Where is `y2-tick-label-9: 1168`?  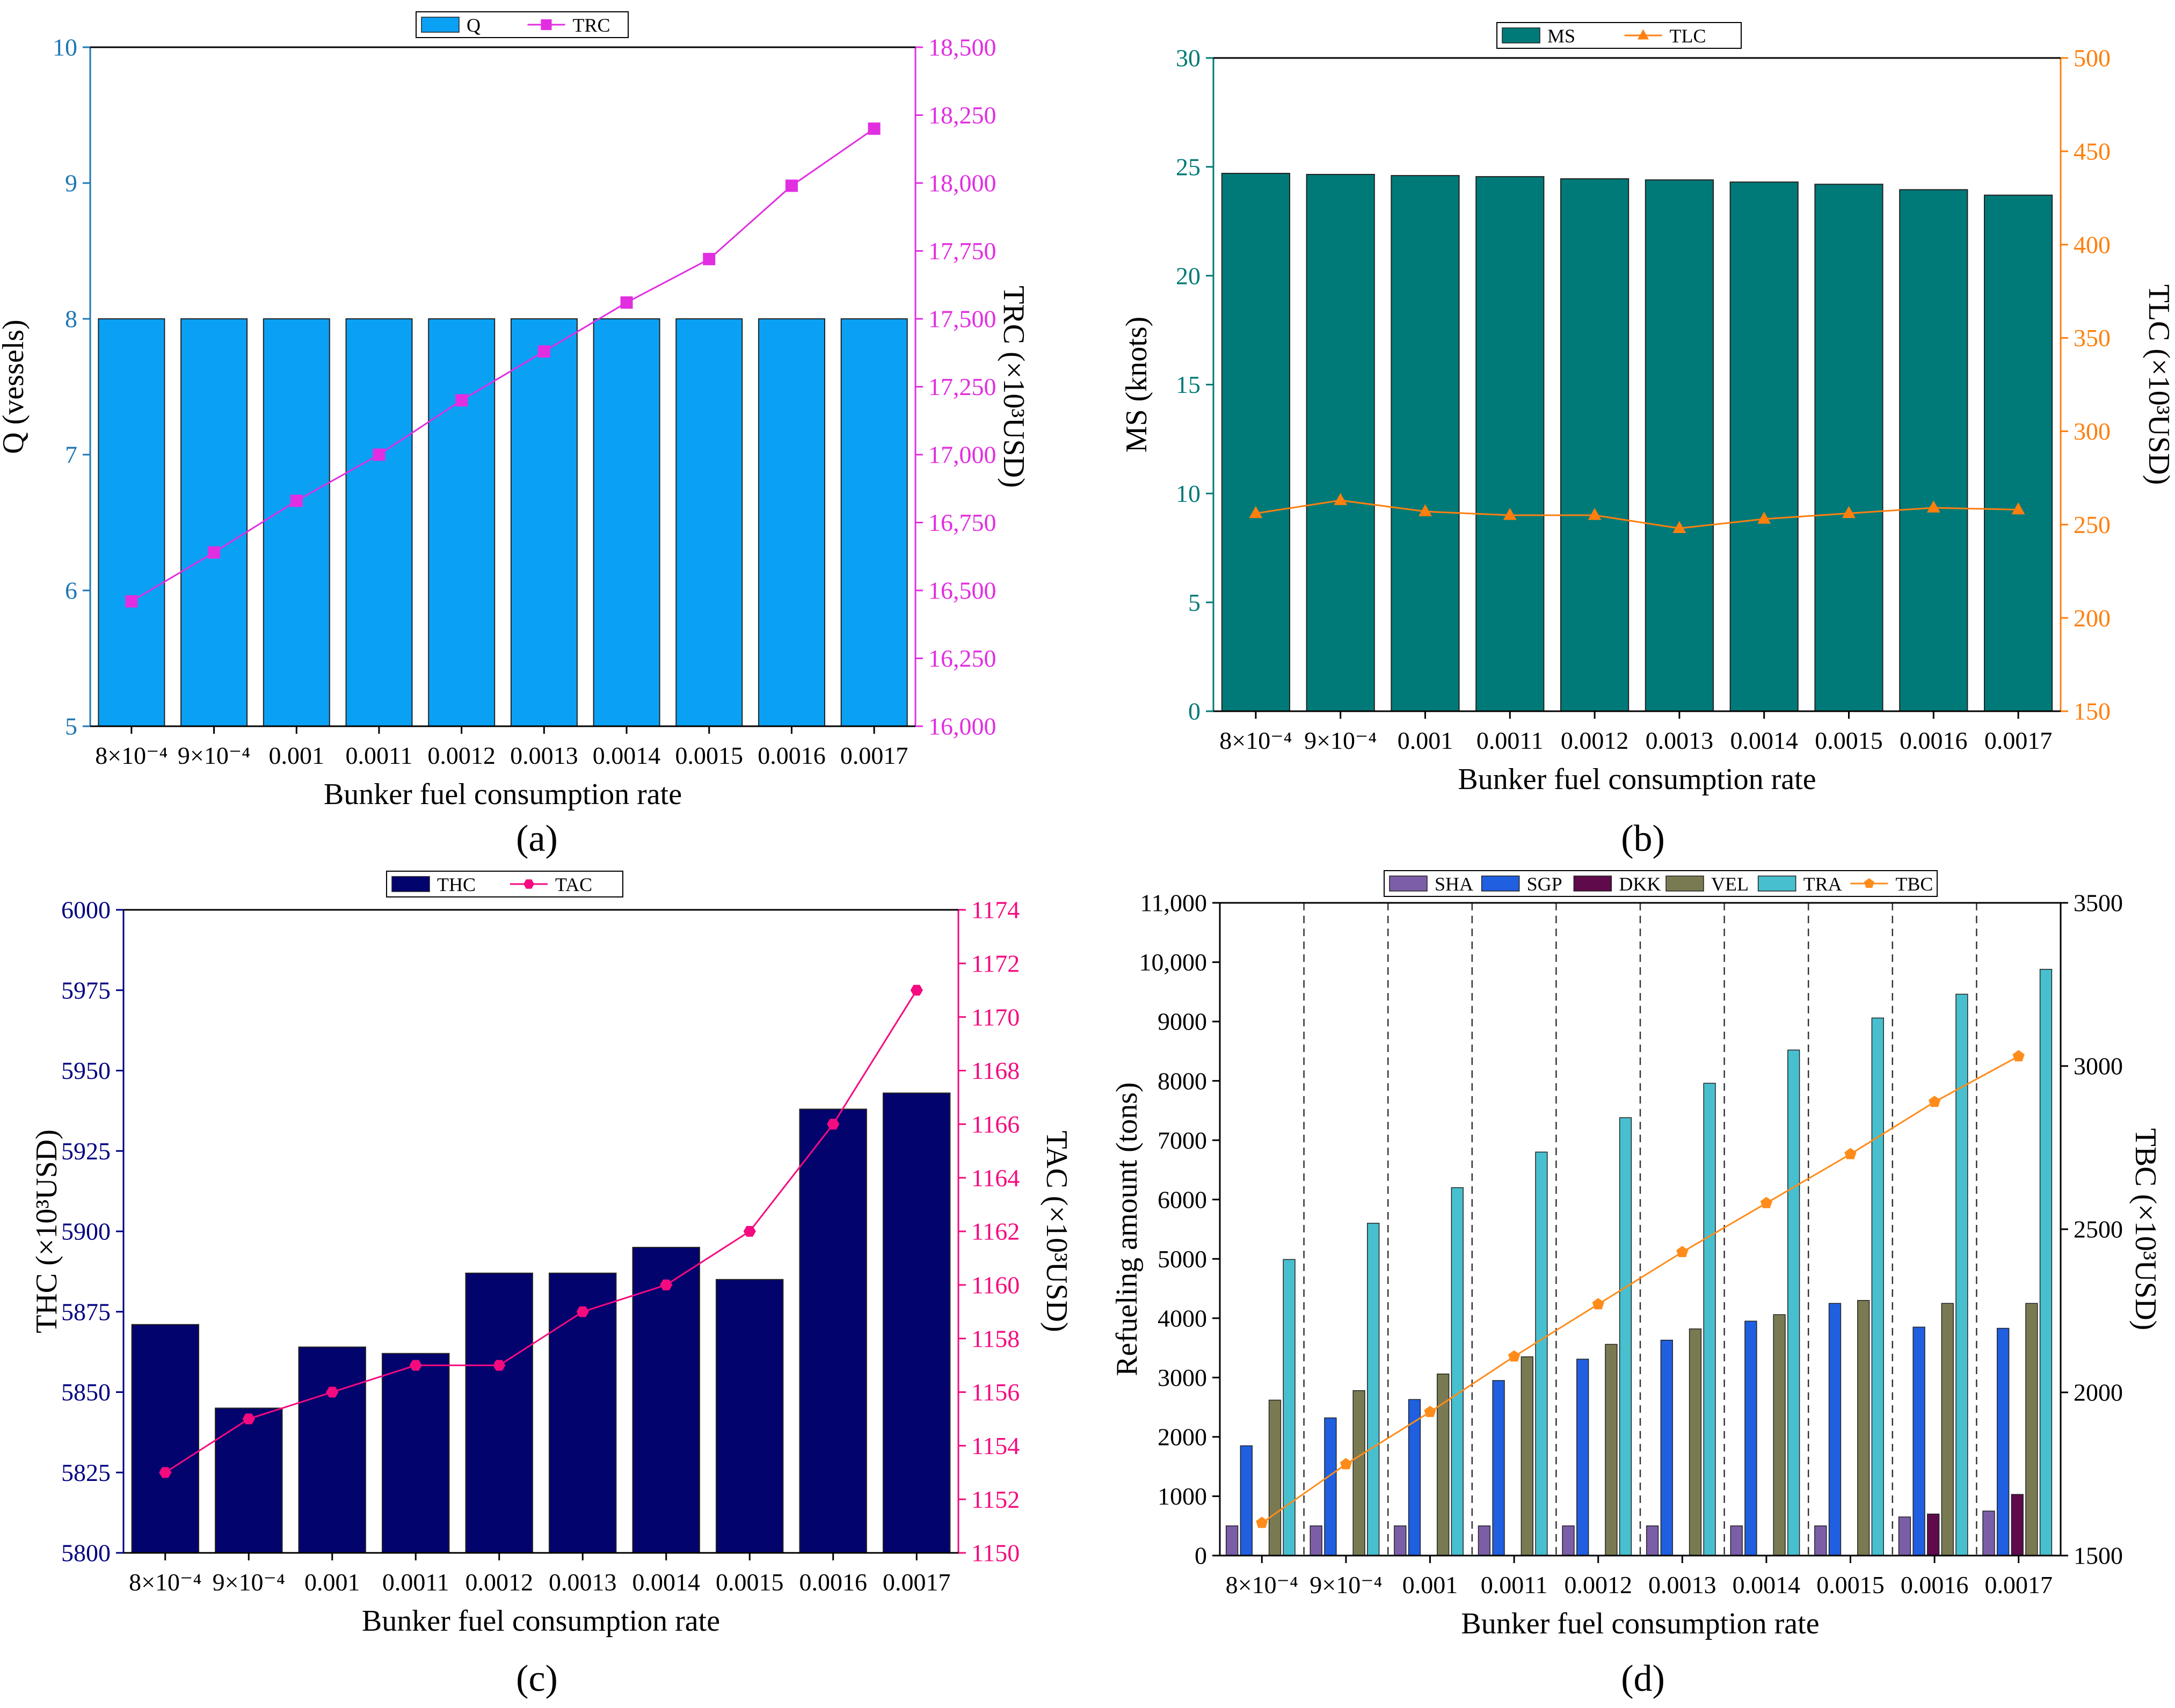
y2-tick-label-9: 1168 is located at coordinates (995, 1070).